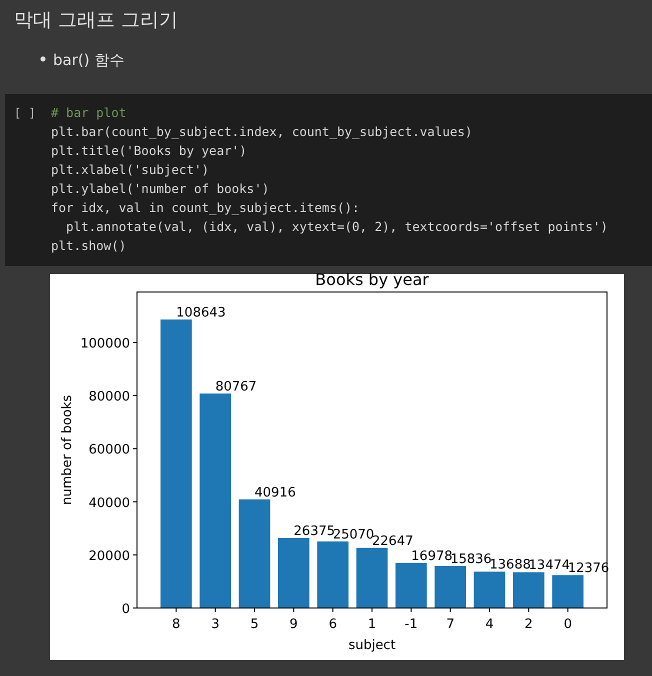  What do you see at coordinates (528, 624) in the screenshot?
I see `x-tick-label: 2` at bounding box center [528, 624].